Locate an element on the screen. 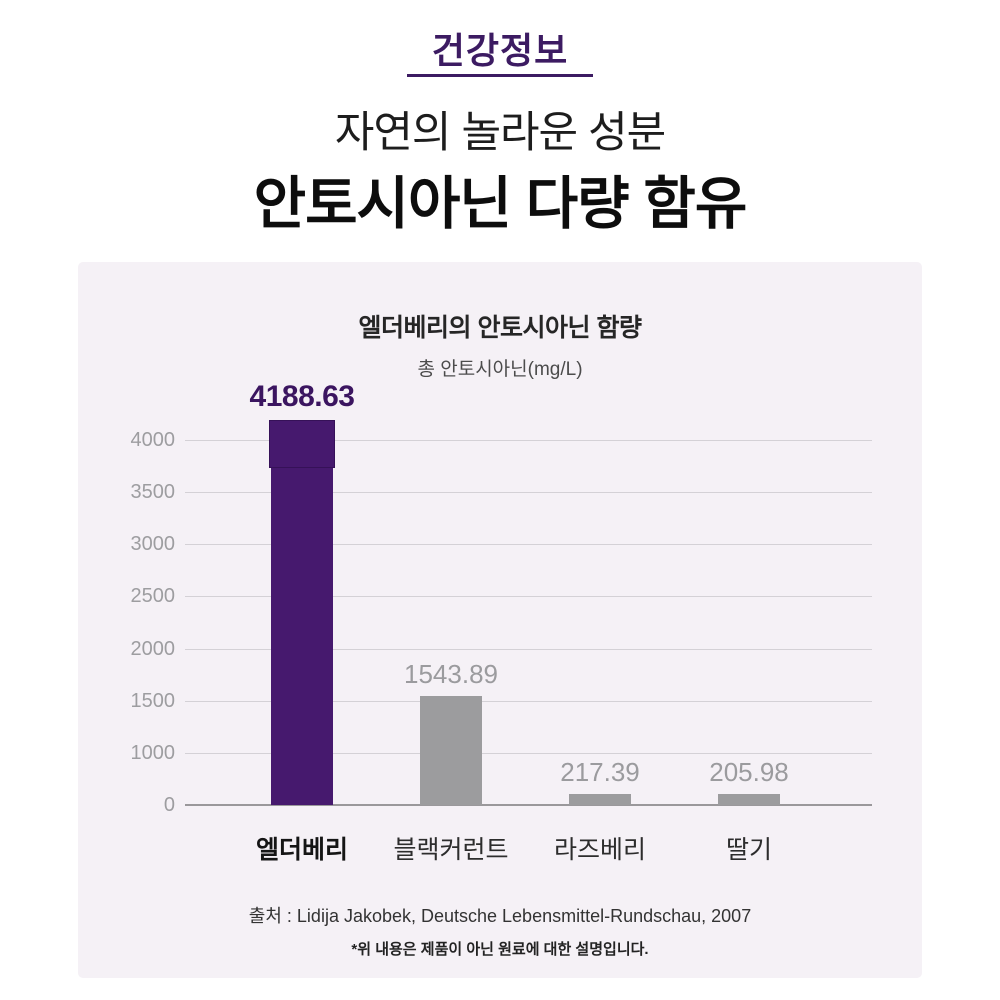 The height and width of the screenshot is (1000, 1000). bar-highlight-cap is located at coordinates (302, 444).